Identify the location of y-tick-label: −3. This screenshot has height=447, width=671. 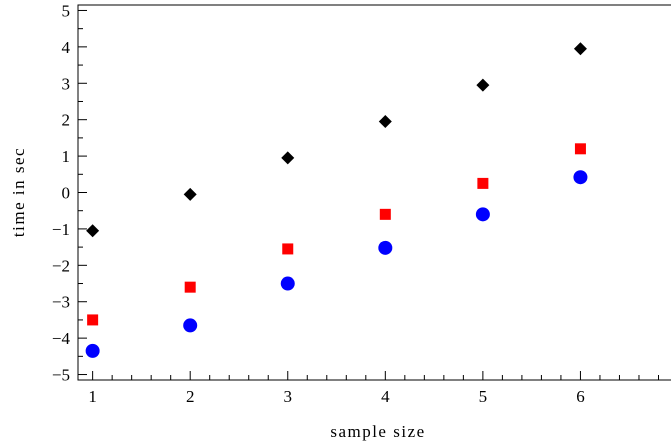
(61, 302).